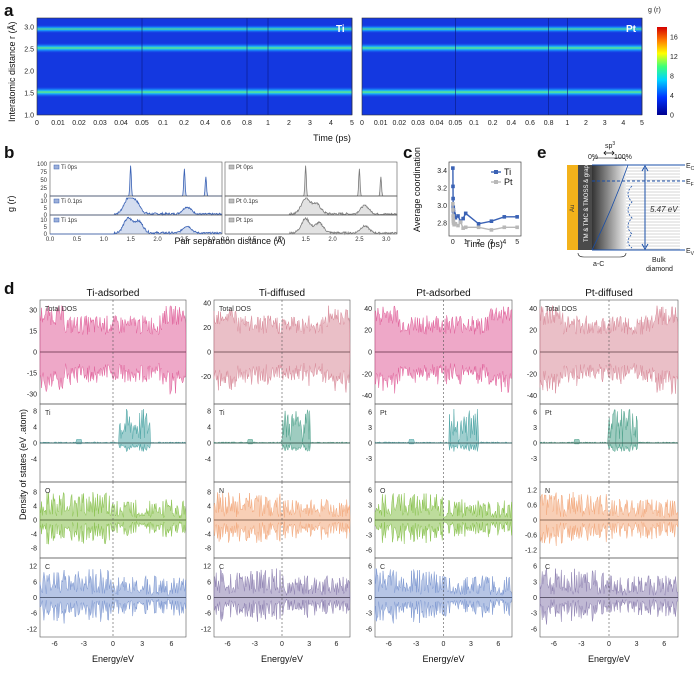 The height and width of the screenshot is (674, 699). What do you see at coordinates (407, 152) in the screenshot?
I see `panel-label-c: c` at bounding box center [407, 152].